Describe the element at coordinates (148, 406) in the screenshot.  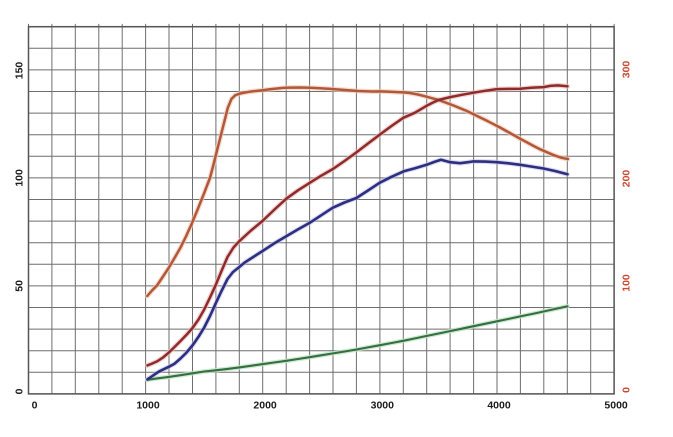
I see `svg-text: 1000` at that location.